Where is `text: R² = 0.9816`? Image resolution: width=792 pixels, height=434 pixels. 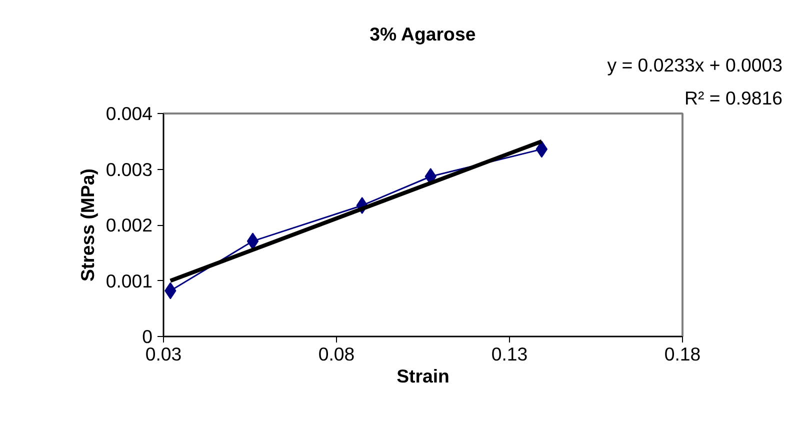
text: R² = 0.9816 is located at coordinates (733, 98).